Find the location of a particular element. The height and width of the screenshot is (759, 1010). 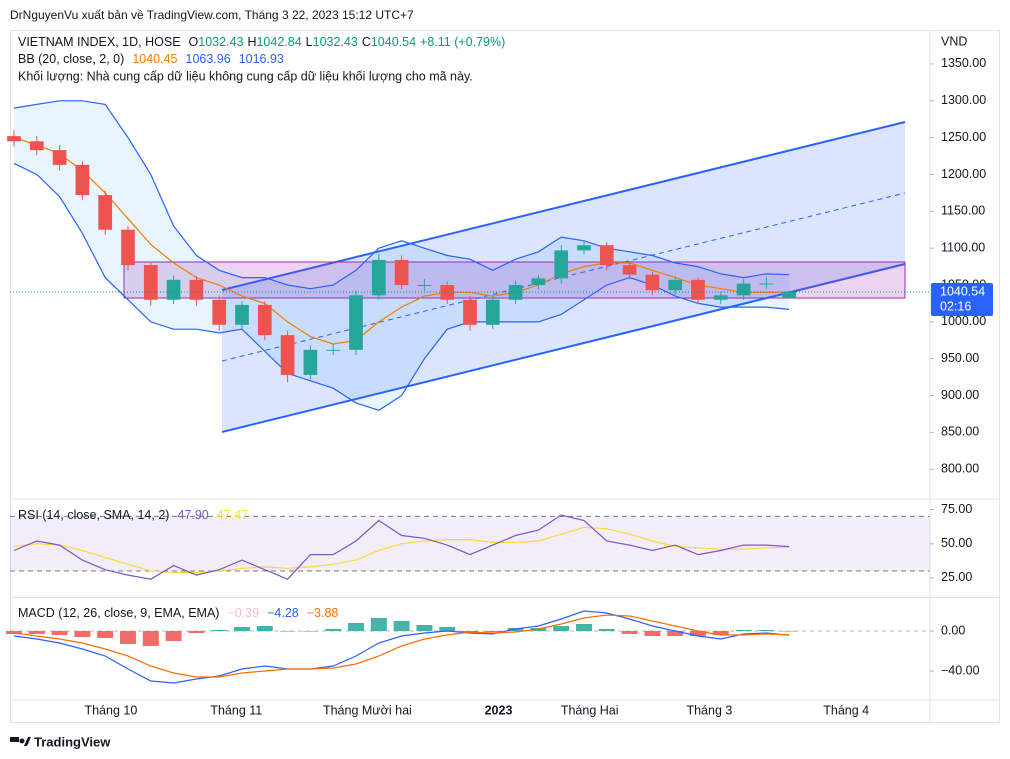

x-tick-label: Tháng 3 is located at coordinates (709, 710).